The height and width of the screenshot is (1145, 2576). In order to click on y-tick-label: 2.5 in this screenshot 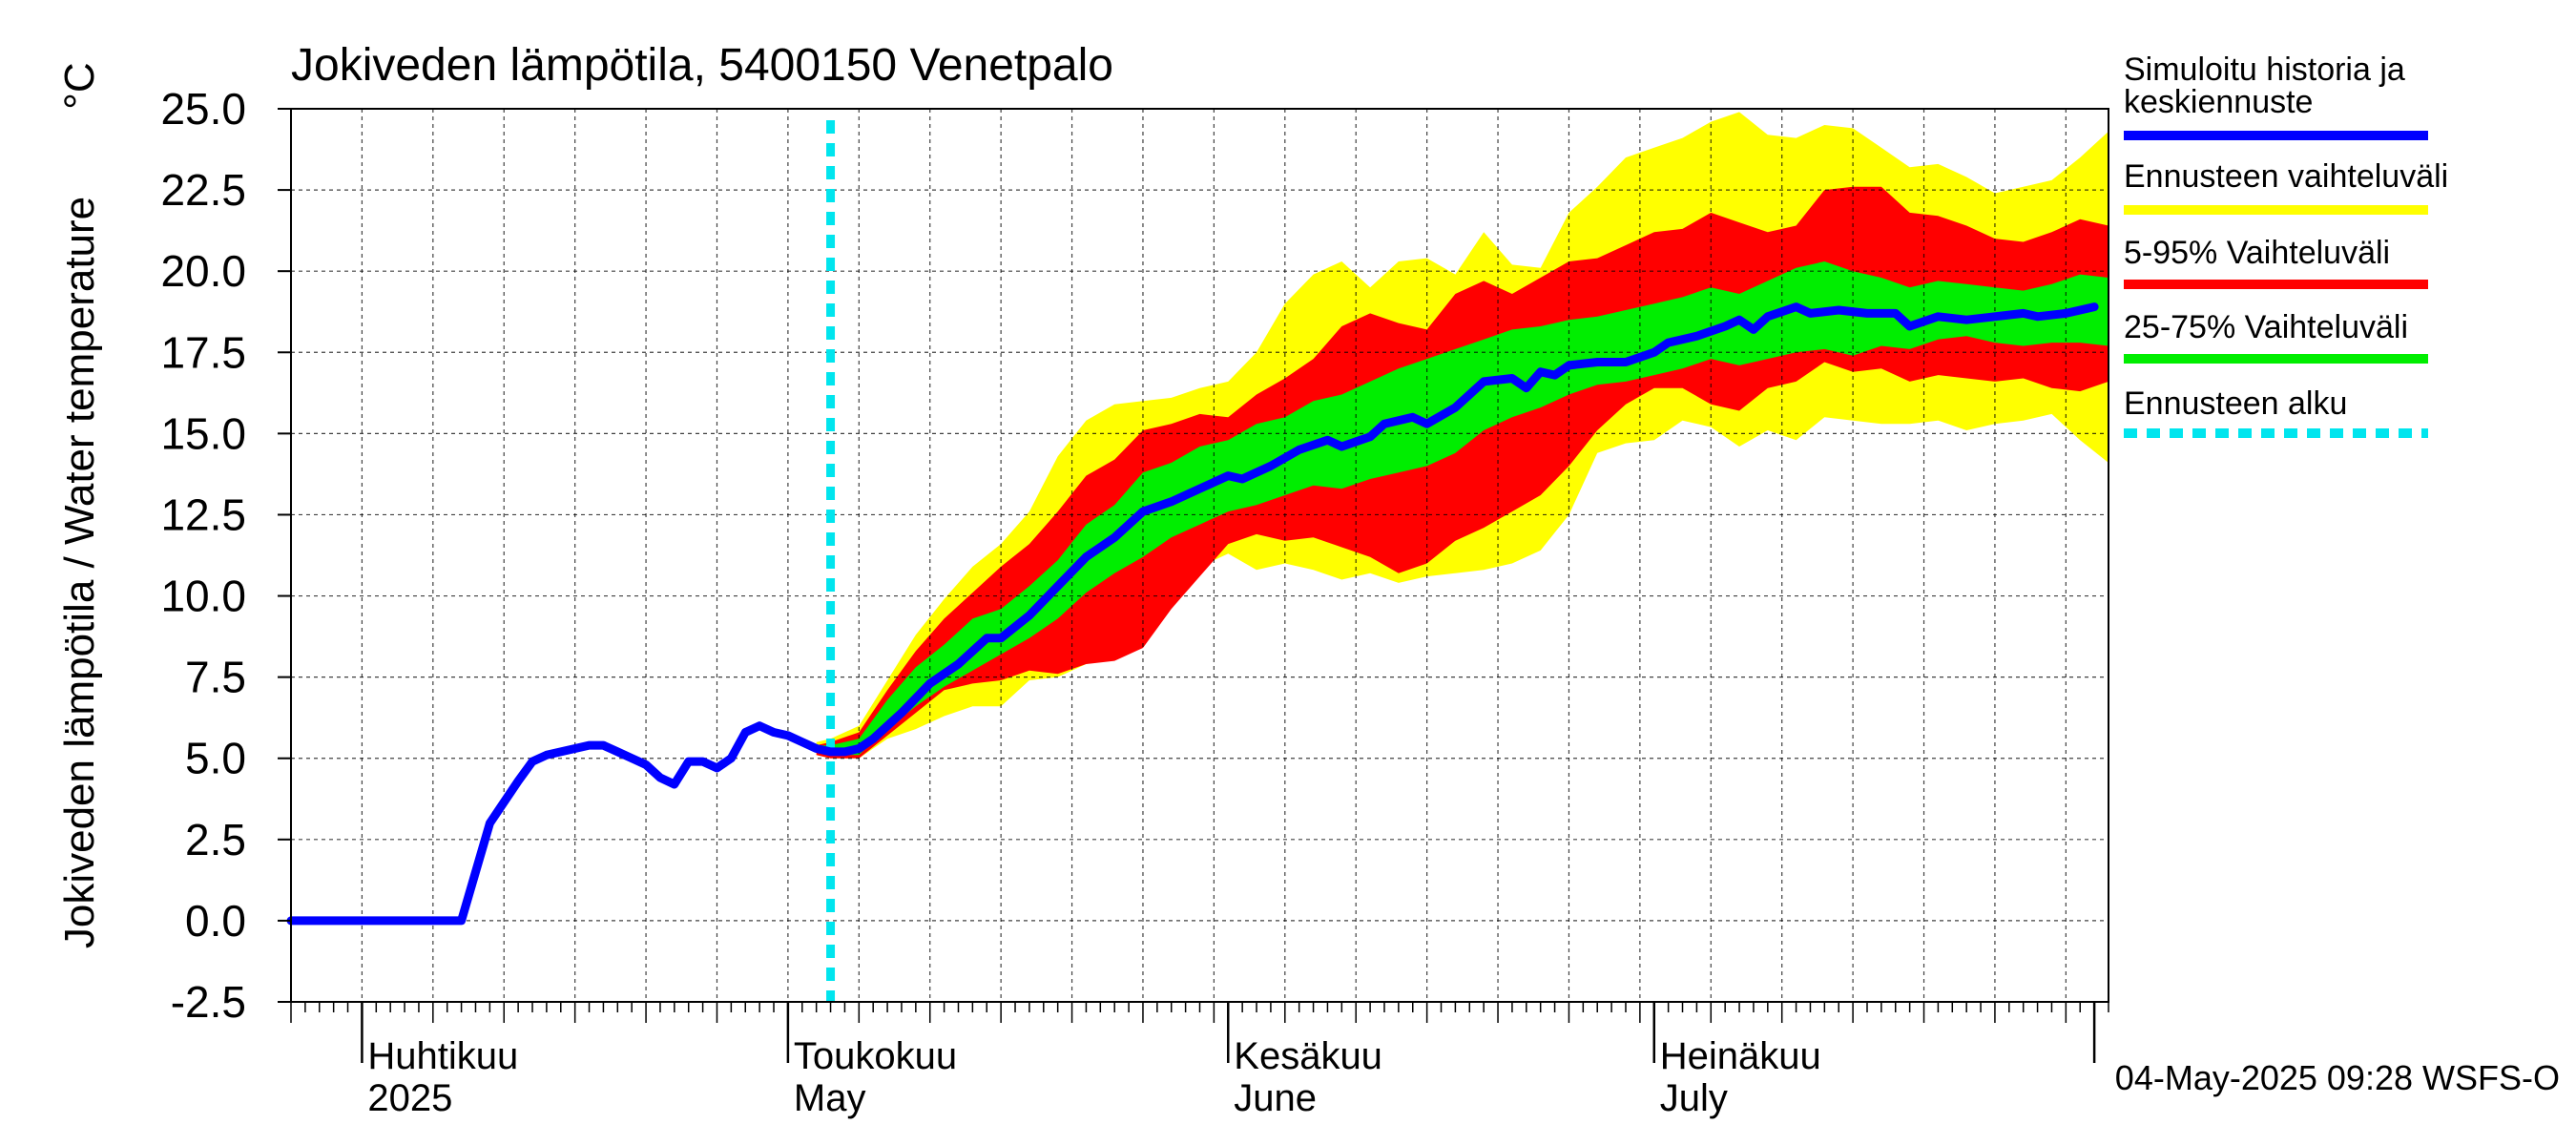, I will do `click(215, 840)`.